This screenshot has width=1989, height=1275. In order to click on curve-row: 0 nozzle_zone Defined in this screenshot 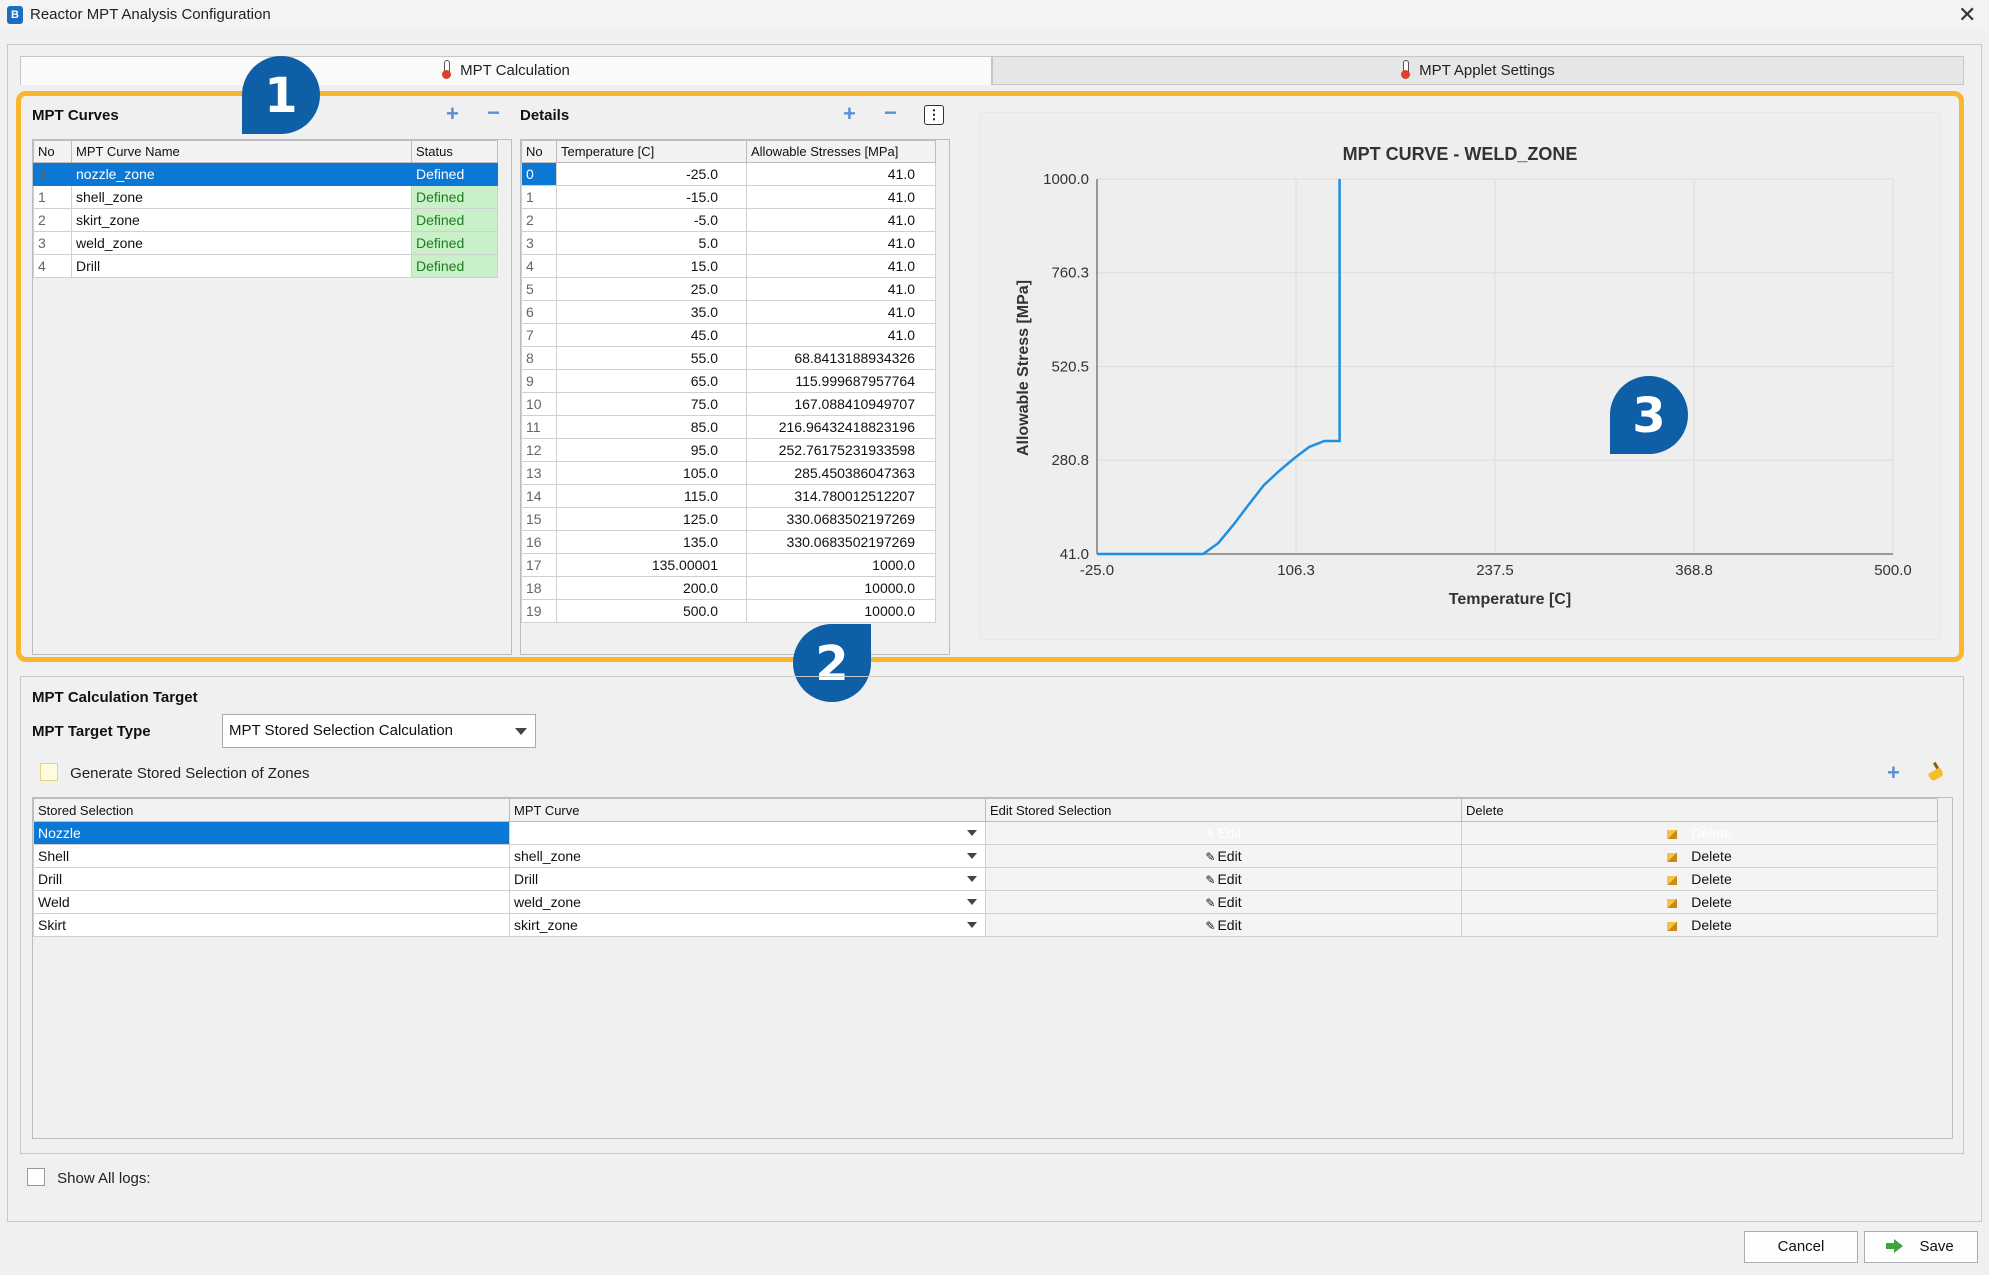, I will do `click(265, 174)`.